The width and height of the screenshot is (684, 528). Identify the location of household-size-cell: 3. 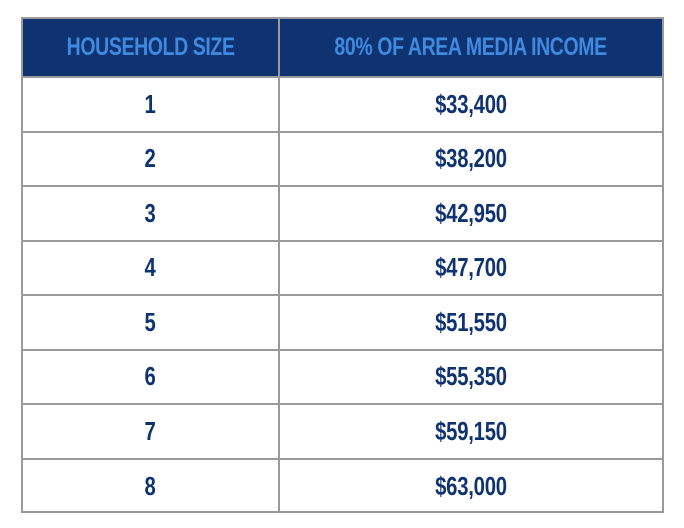
(151, 214).